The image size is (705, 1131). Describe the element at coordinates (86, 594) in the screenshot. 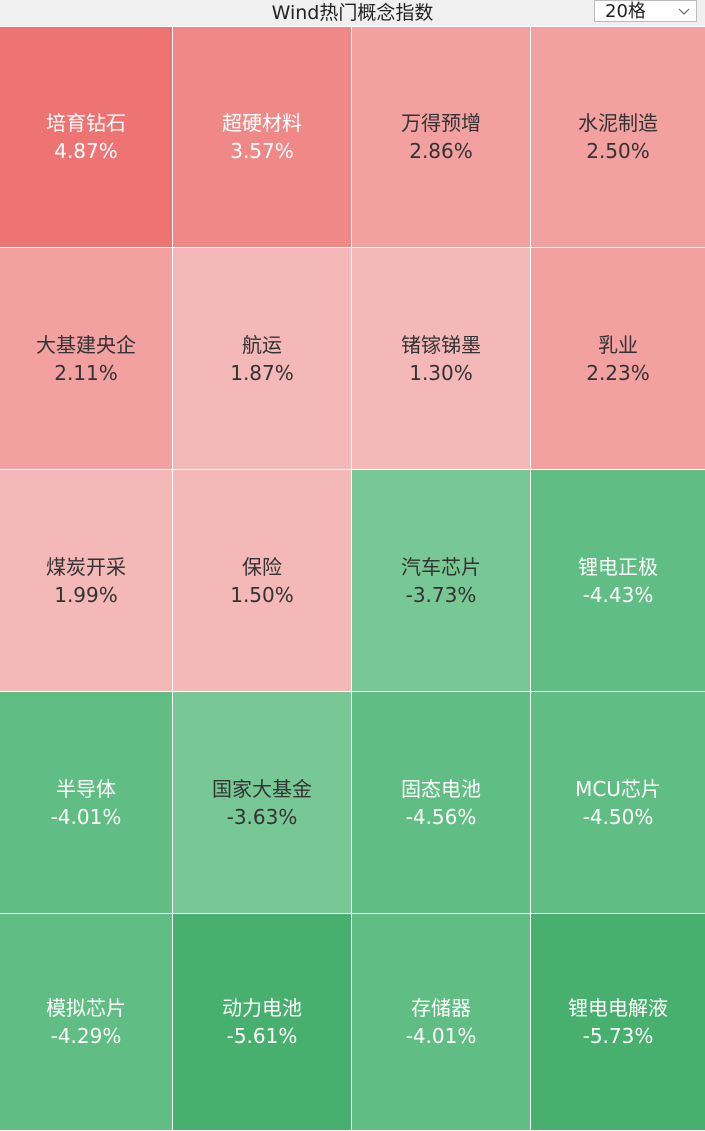

I see `concept-change: 1.99%` at that location.